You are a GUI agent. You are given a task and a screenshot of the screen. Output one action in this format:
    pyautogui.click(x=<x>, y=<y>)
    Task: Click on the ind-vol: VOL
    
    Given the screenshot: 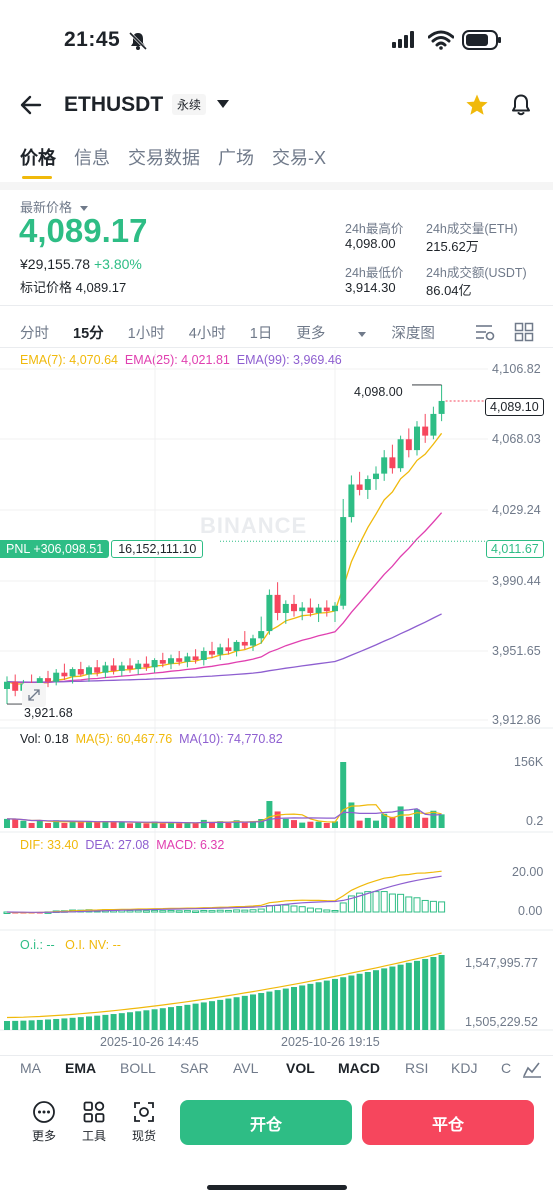 What is the action you would take?
    pyautogui.click(x=300, y=1068)
    